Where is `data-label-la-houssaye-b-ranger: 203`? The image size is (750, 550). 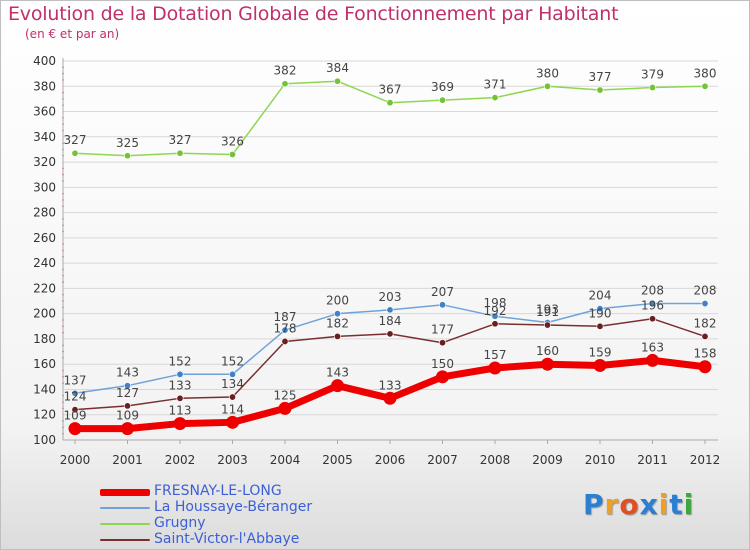 data-label-la-houssaye-b-ranger: 203 is located at coordinates (390, 297).